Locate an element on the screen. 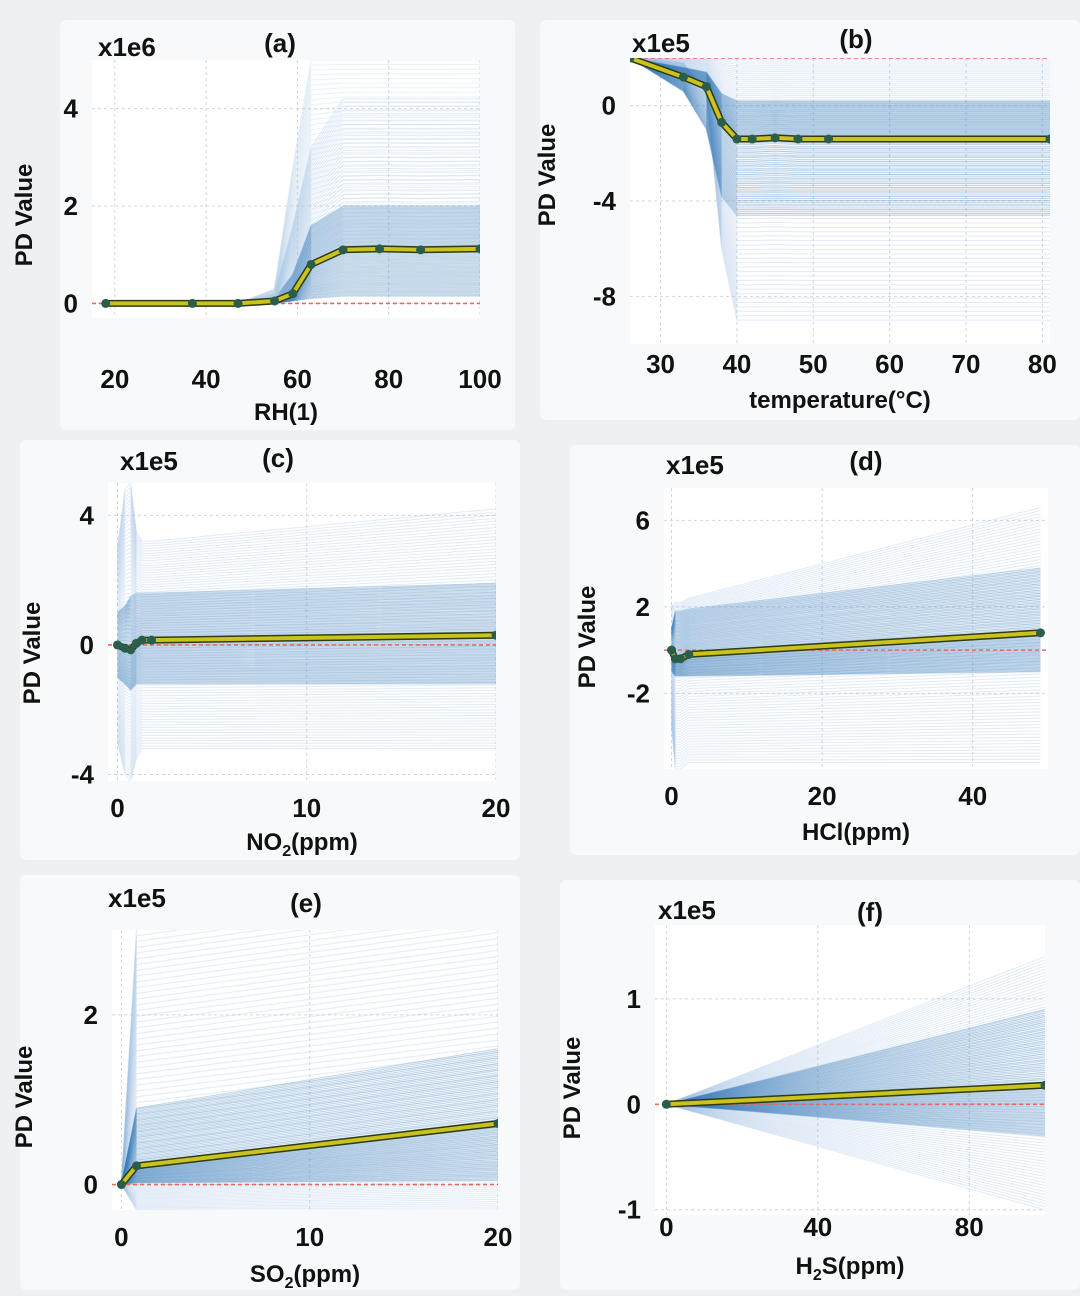 Image resolution: width=1080 pixels, height=1296 pixels. panel-title: (c) is located at coordinates (278, 458).